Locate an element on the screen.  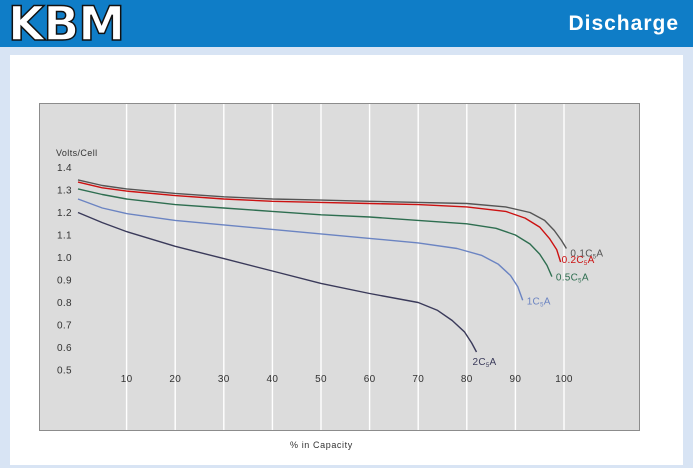
x-tick-label: 20 is located at coordinates (175, 379).